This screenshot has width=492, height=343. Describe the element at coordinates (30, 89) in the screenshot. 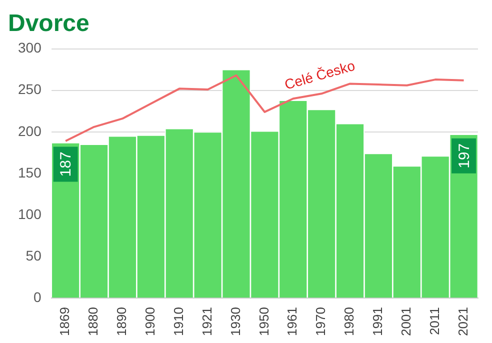

I see `y-tick-label: 250` at that location.